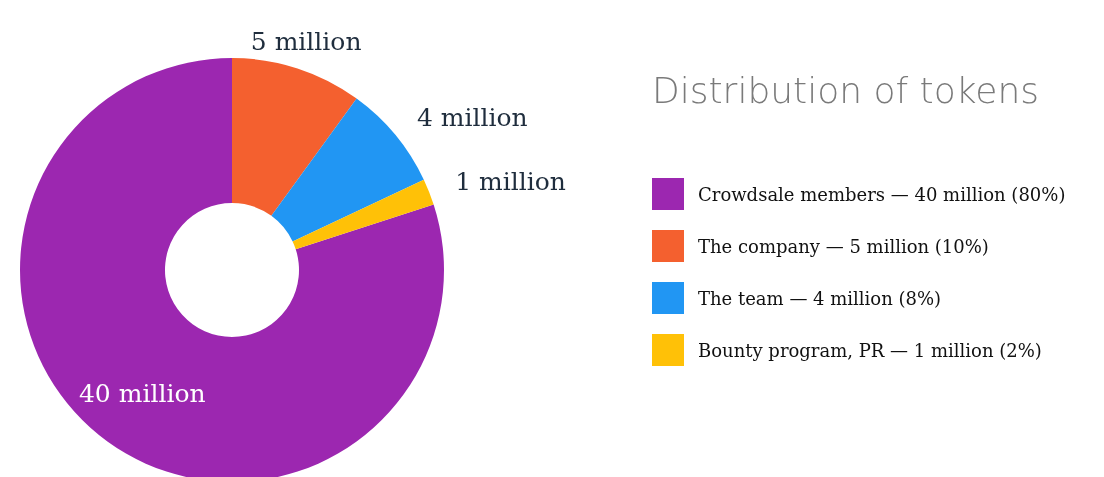 This screenshot has height=477, width=1104. Describe the element at coordinates (846, 90) in the screenshot. I see `text: Distribution of tokens` at that location.